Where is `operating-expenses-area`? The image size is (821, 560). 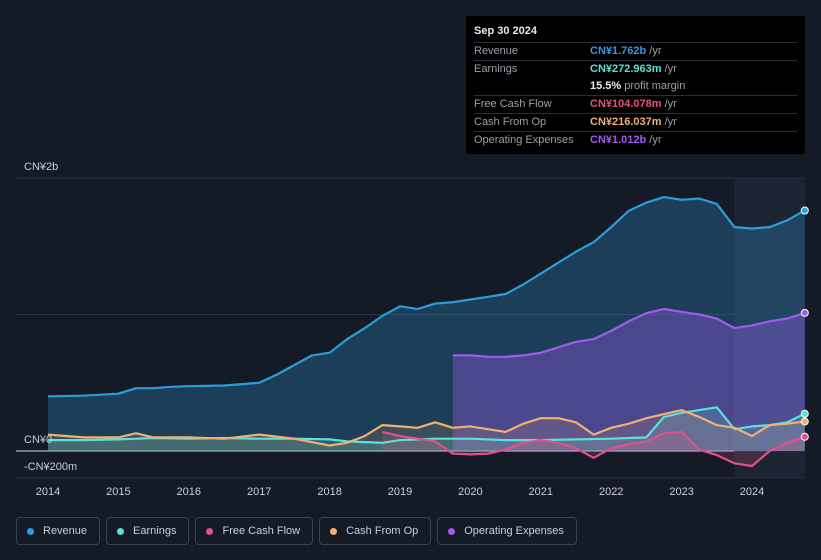 operating-expenses-area is located at coordinates (628, 380).